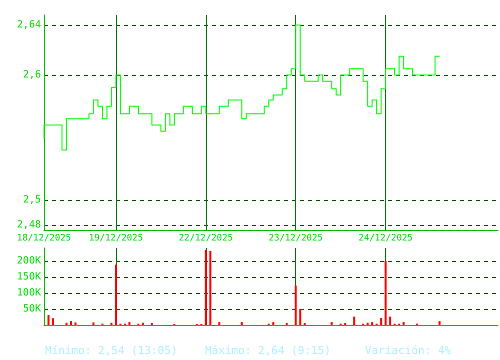 The image size is (500, 360). I want to click on text: Máximo: 2,64 (9:15), so click(268, 350).